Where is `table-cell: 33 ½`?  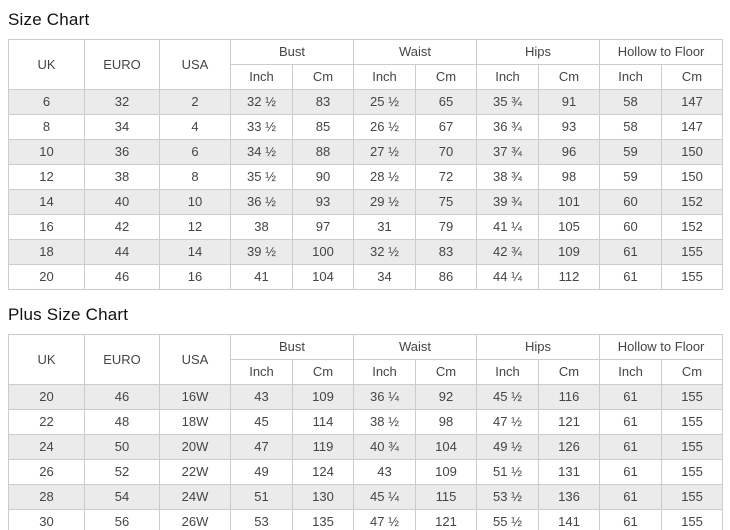 table-cell: 33 ½ is located at coordinates (261, 127).